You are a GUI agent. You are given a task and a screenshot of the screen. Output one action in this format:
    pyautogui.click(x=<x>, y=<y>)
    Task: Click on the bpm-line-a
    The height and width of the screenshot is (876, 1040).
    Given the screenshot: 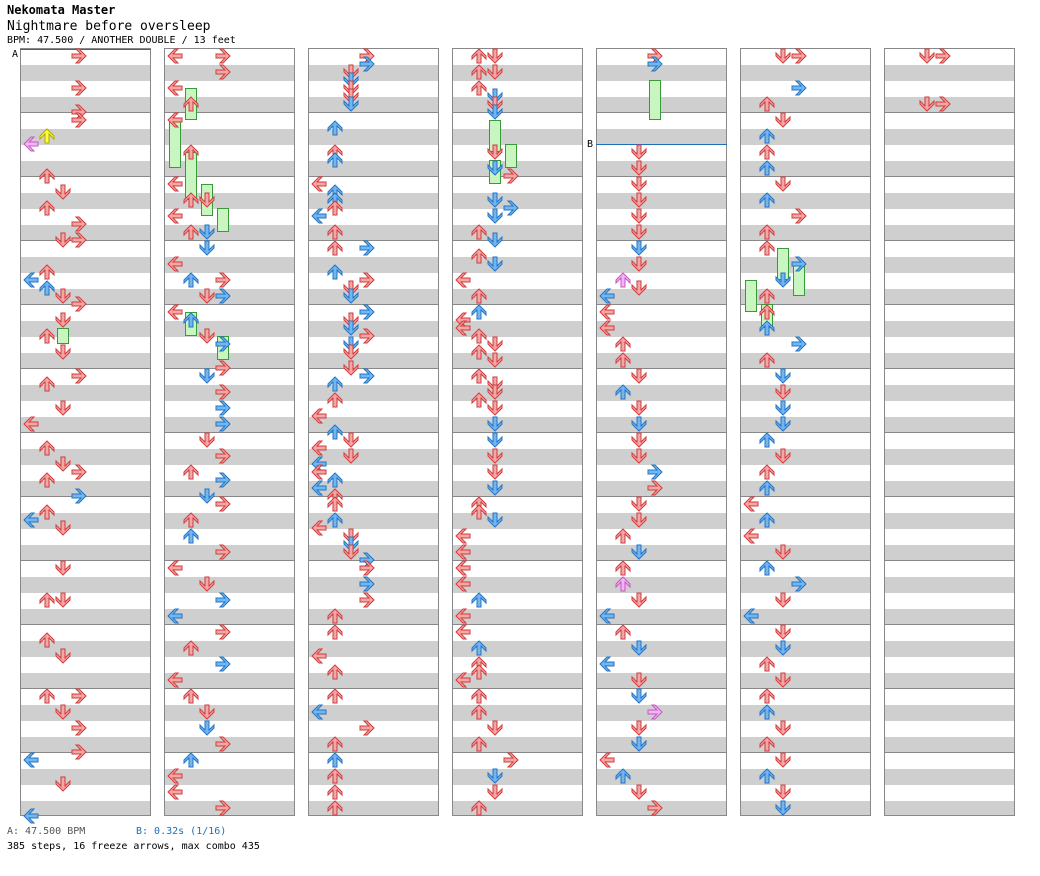 What is the action you would take?
    pyautogui.click(x=85, y=49)
    